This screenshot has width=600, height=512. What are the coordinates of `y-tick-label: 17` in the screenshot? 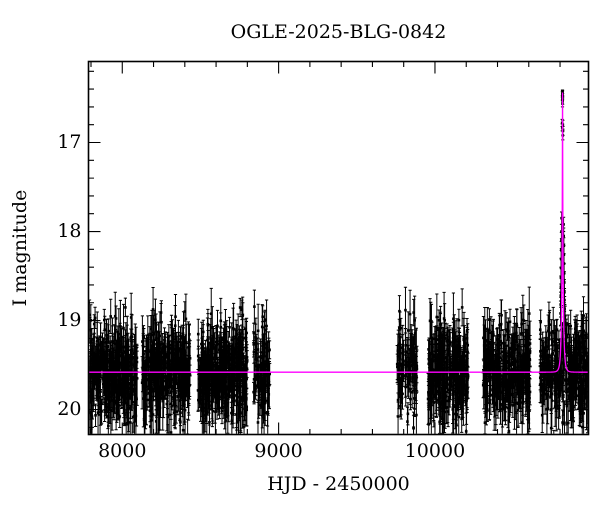 It's located at (69, 142).